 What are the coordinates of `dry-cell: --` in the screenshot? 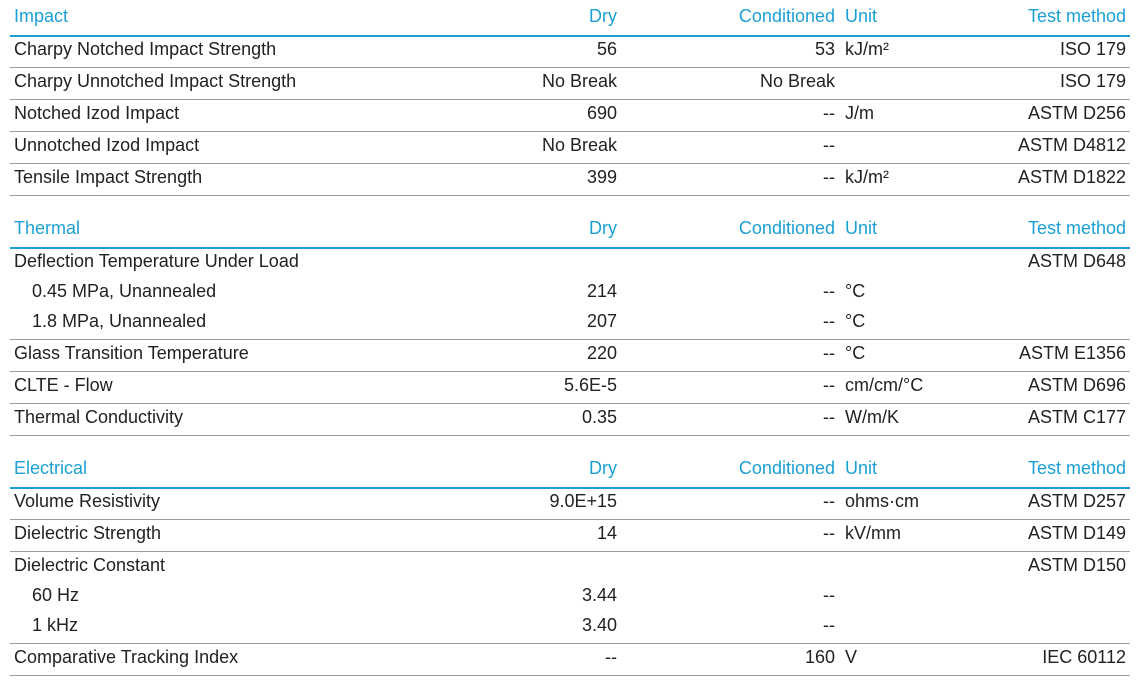 It's located at (611, 657).